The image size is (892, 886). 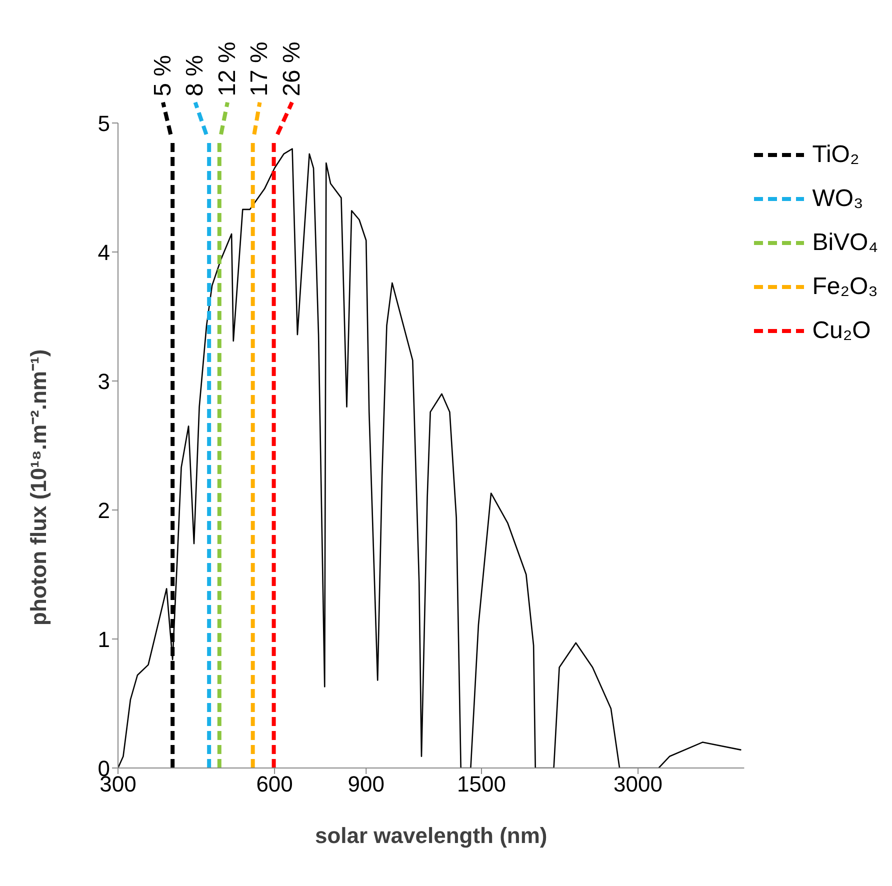 I want to click on annotation: 26 %, so click(x=292, y=69).